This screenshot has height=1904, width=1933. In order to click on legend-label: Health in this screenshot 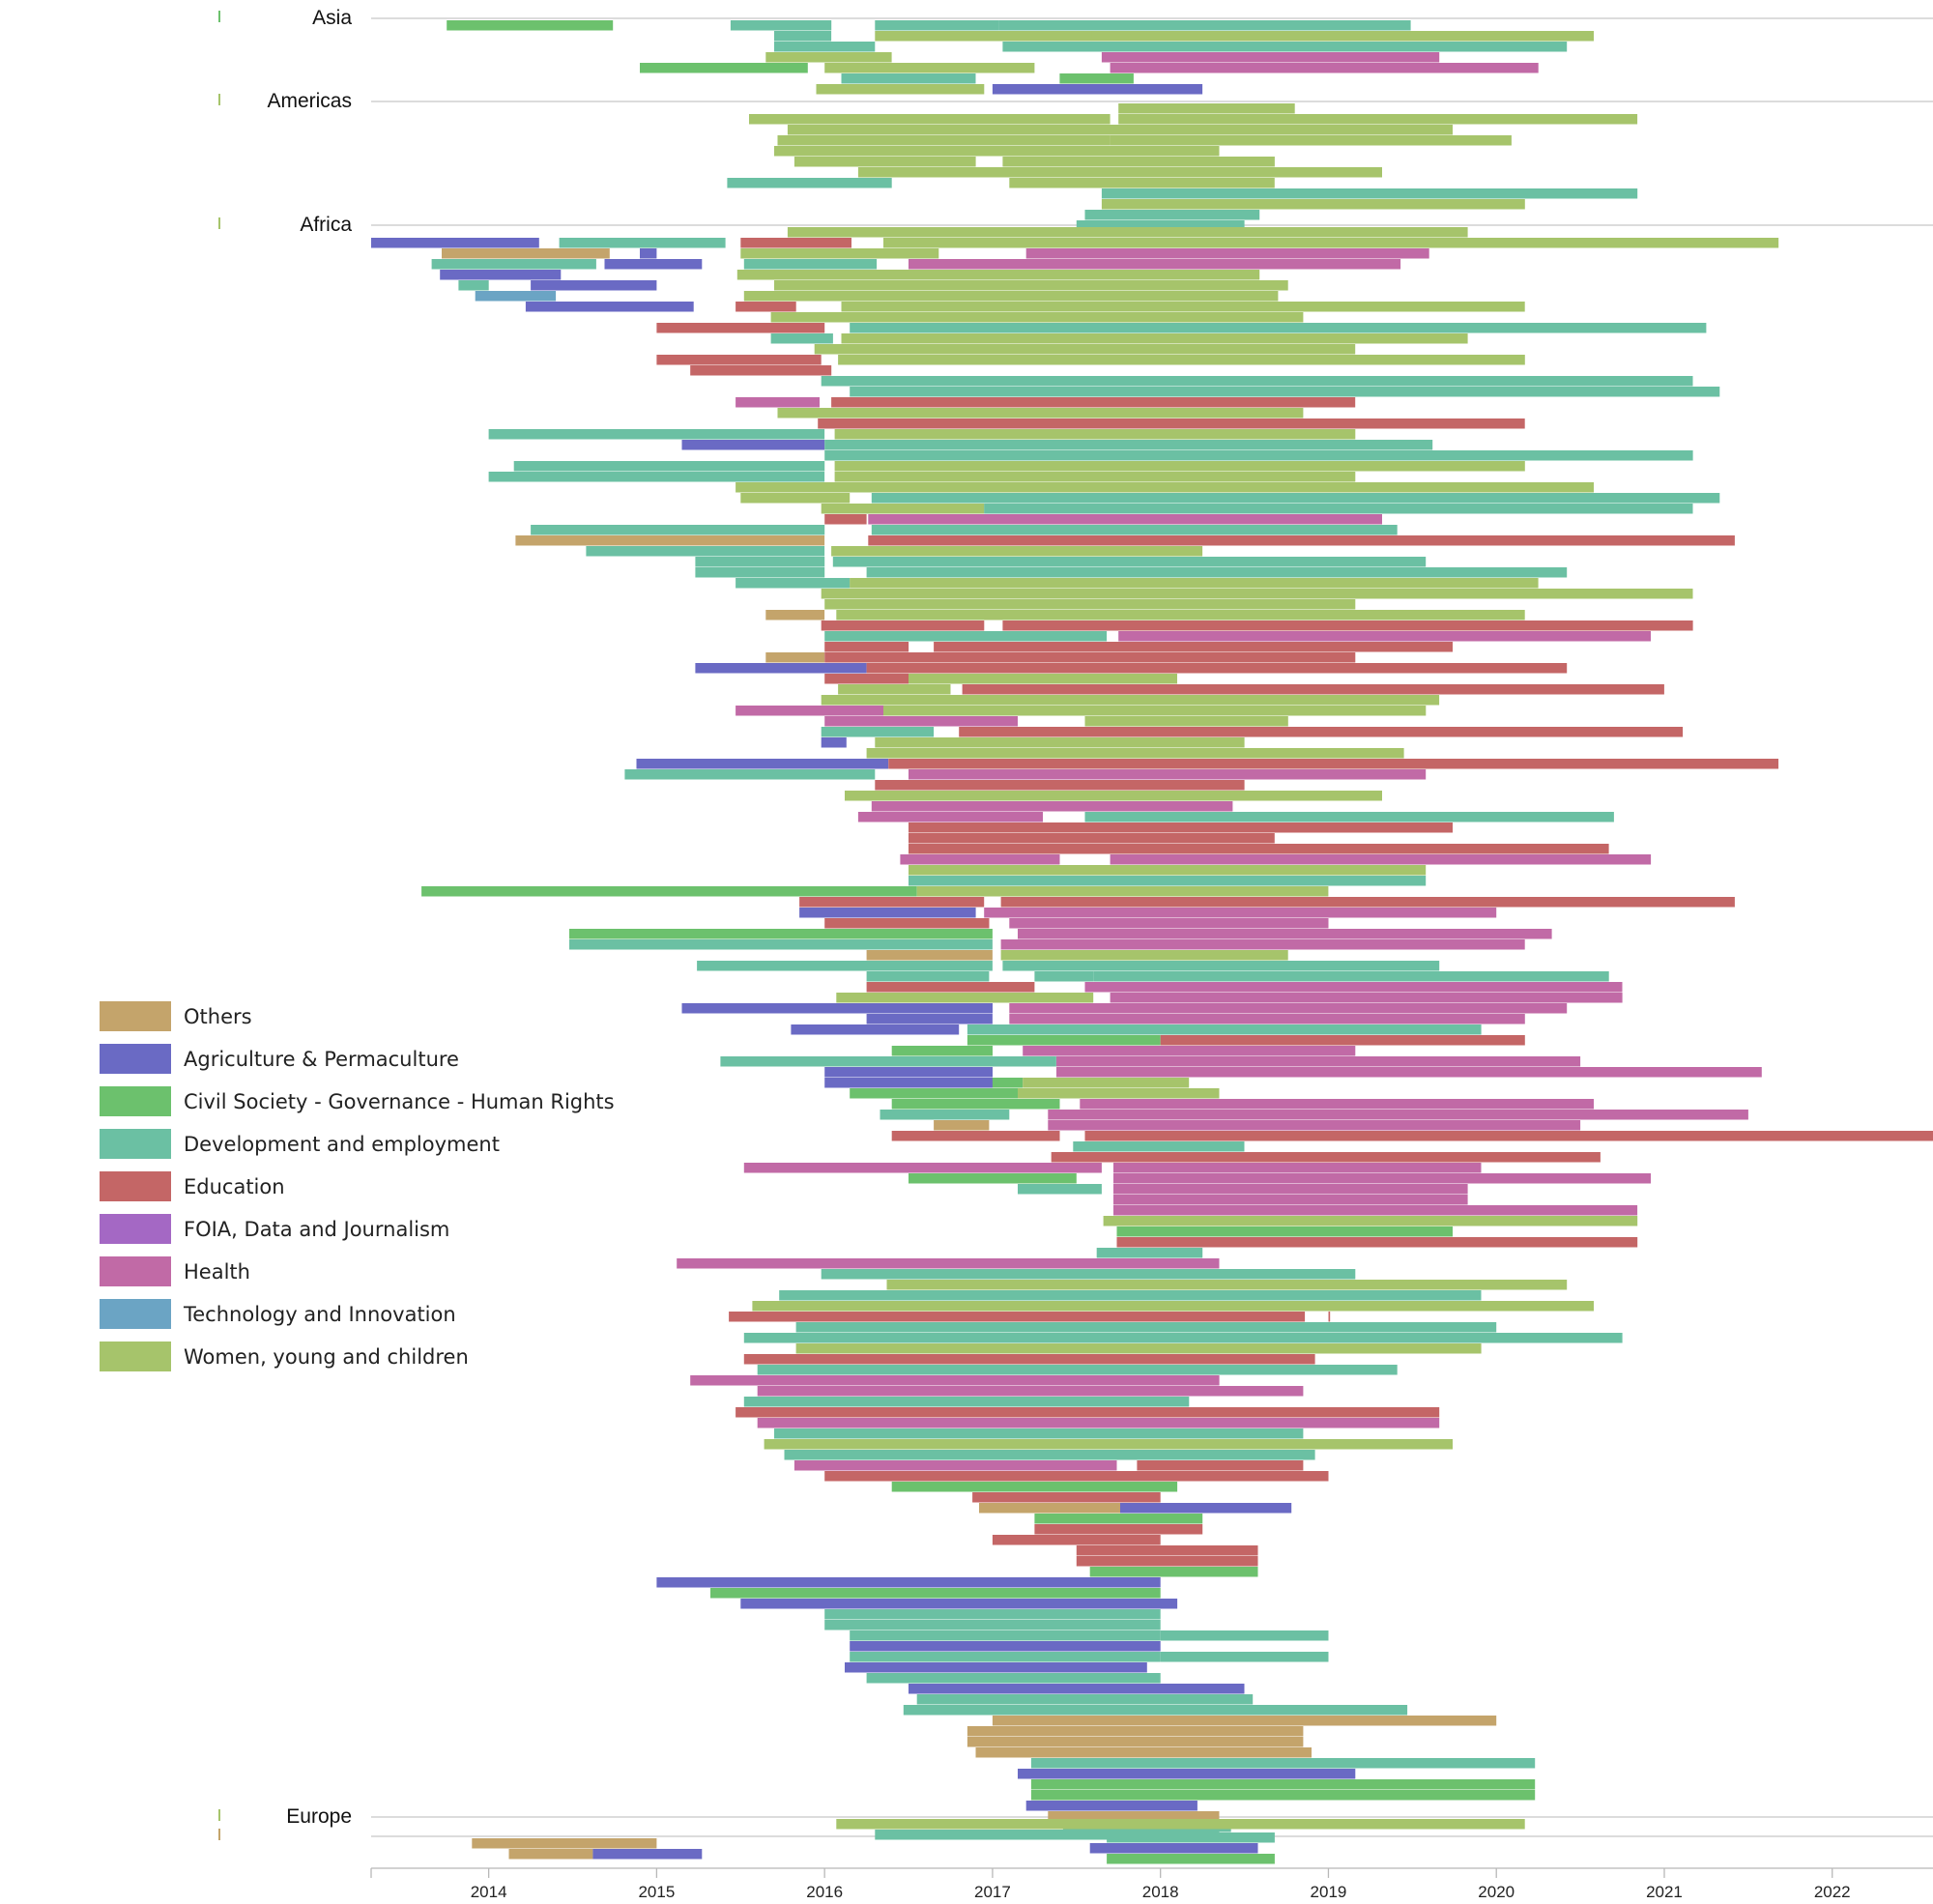, I will do `click(217, 1272)`.